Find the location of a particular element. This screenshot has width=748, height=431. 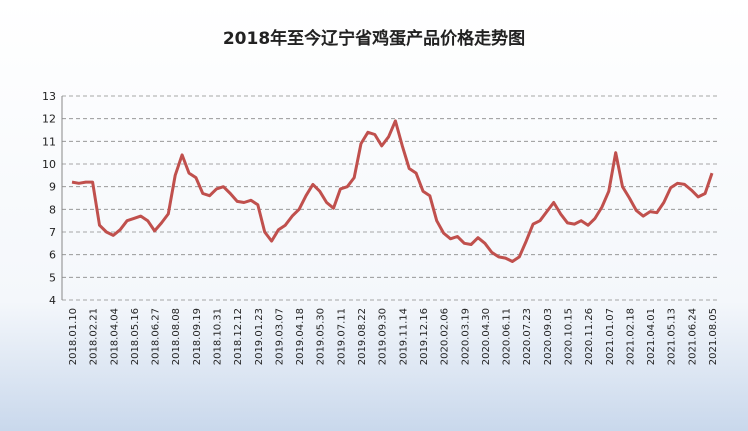

x-tick-label: 2018.04.04 is located at coordinates (114, 336).